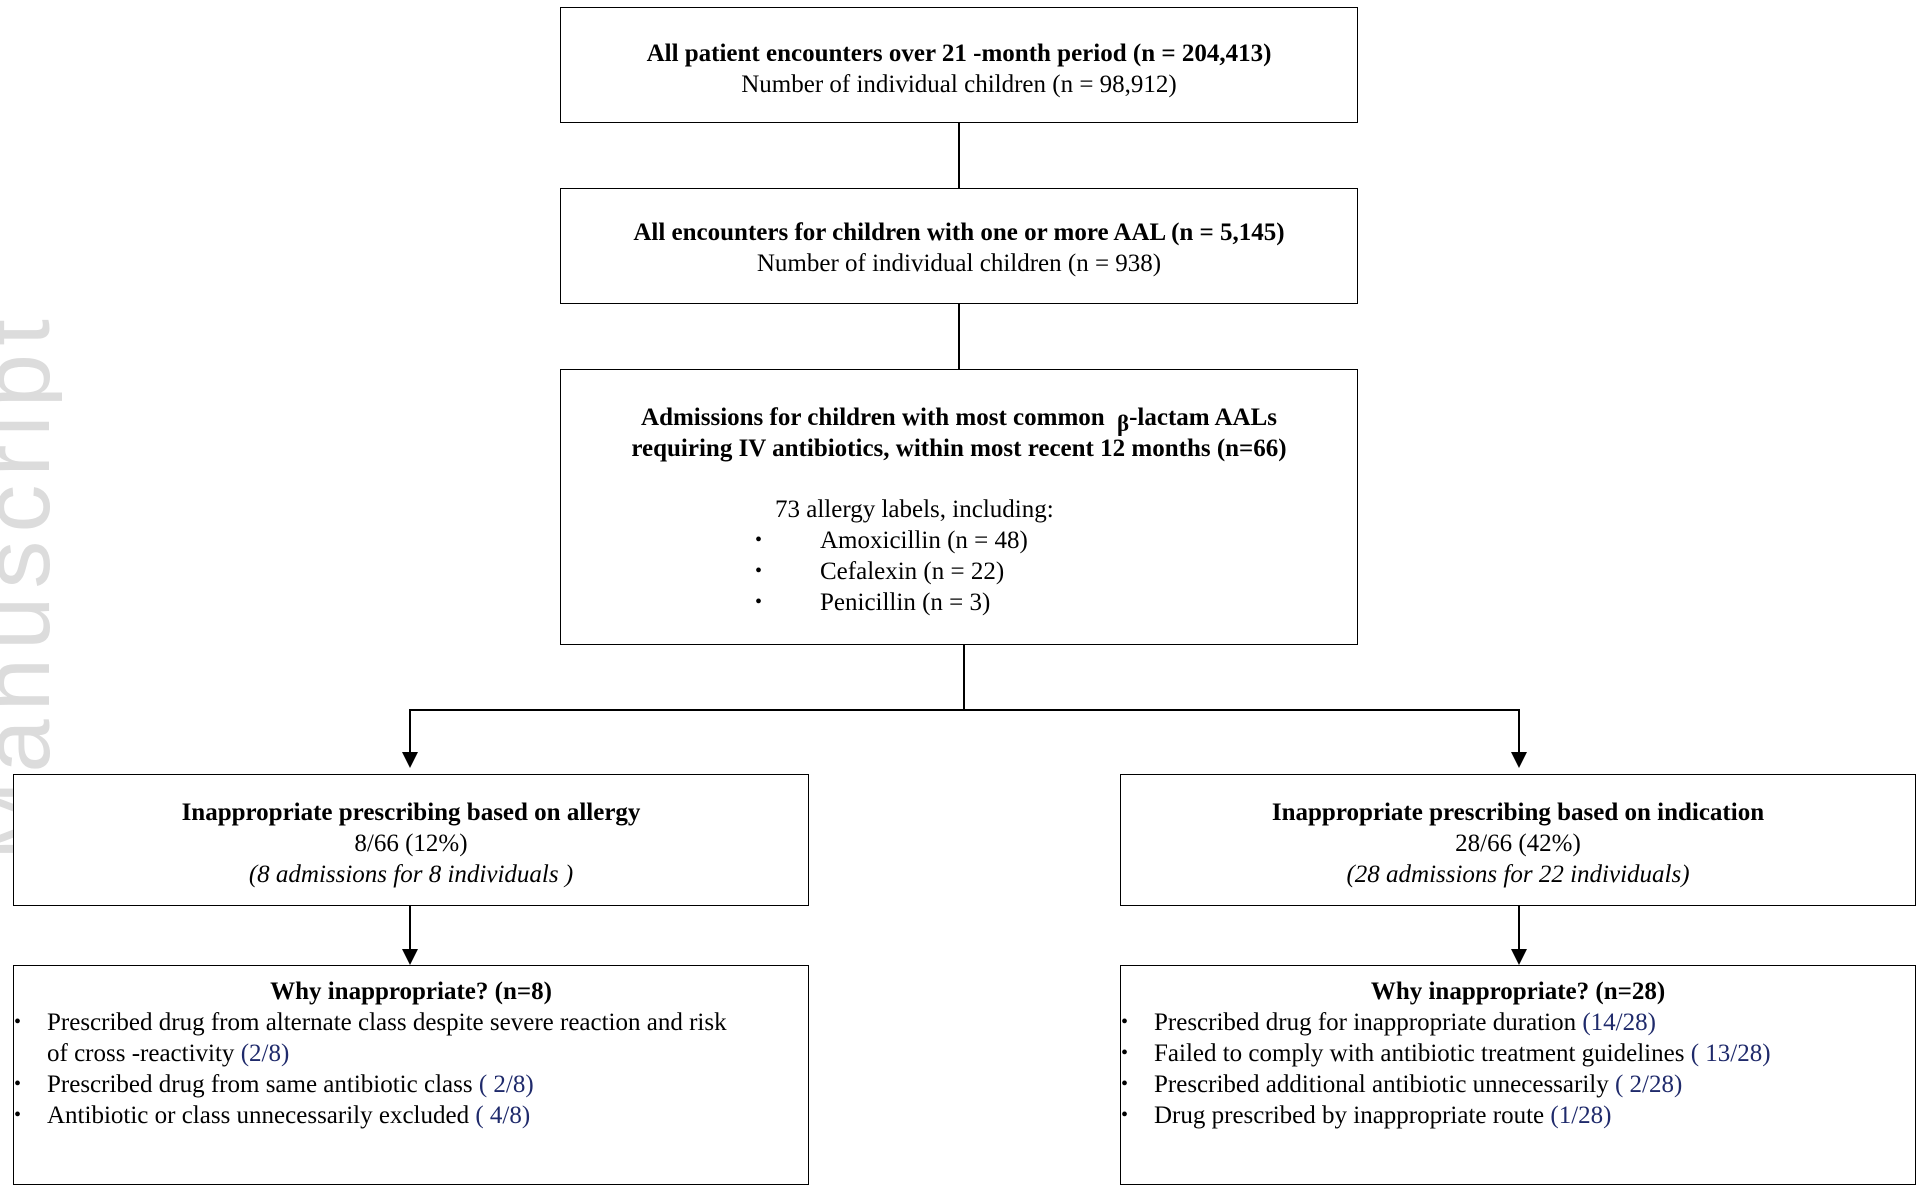 The width and height of the screenshot is (1922, 1185). What do you see at coordinates (1123, 423) in the screenshot?
I see `beta-symbol: β` at bounding box center [1123, 423].